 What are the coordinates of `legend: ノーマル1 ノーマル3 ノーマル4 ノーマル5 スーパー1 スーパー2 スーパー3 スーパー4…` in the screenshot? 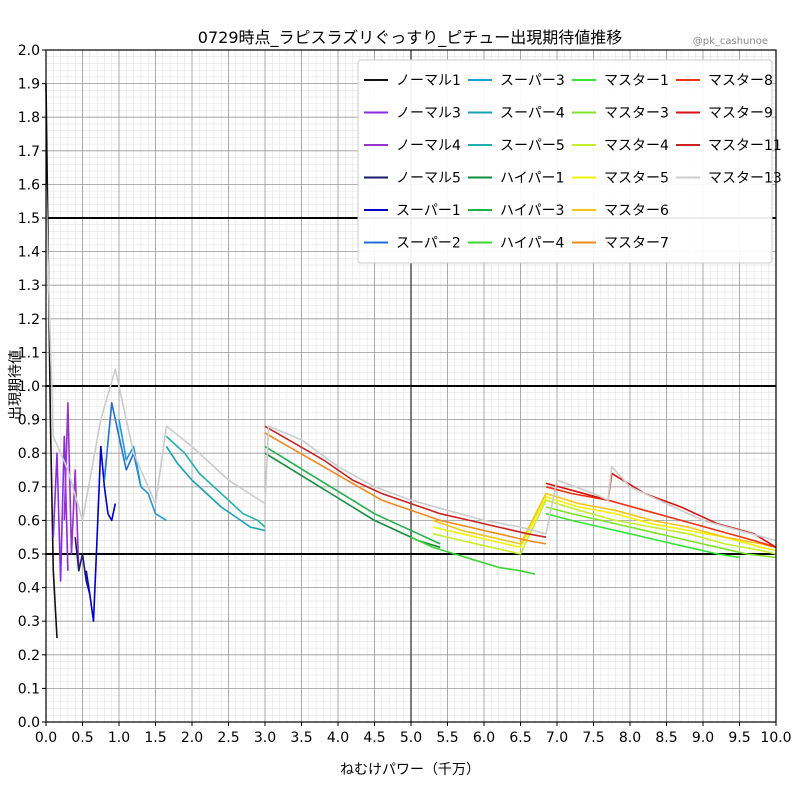 It's located at (569, 161).